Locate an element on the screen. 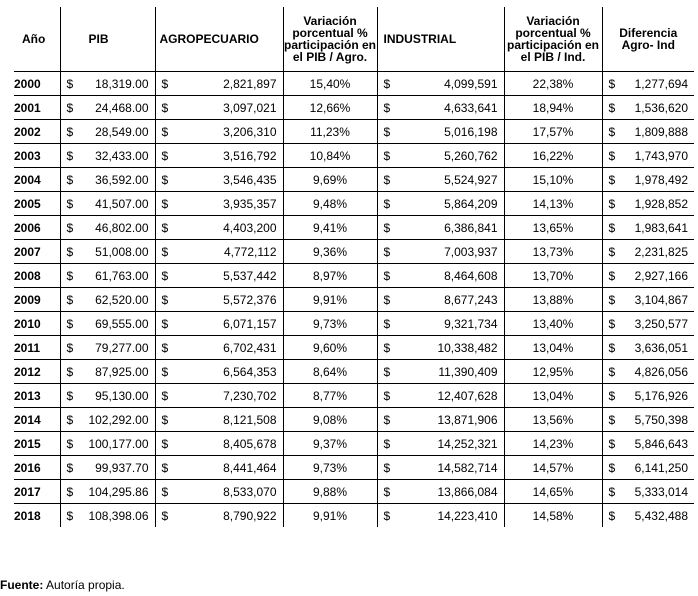 The width and height of the screenshot is (698, 596). cell-pib: $100,177.00 is located at coordinates (107, 443).